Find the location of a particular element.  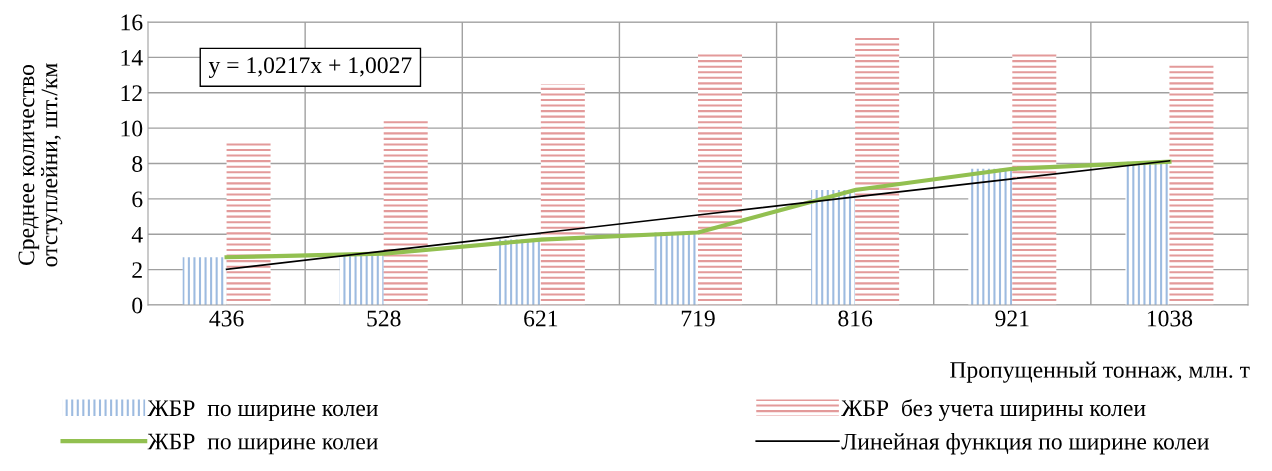

y-tick-label: 10 is located at coordinates (132, 128).